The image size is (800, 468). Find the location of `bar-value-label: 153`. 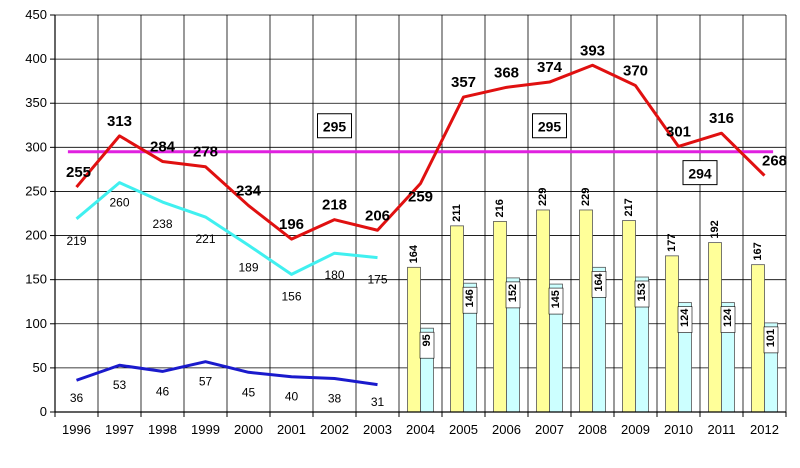

bar-value-label: 153 is located at coordinates (642, 292).